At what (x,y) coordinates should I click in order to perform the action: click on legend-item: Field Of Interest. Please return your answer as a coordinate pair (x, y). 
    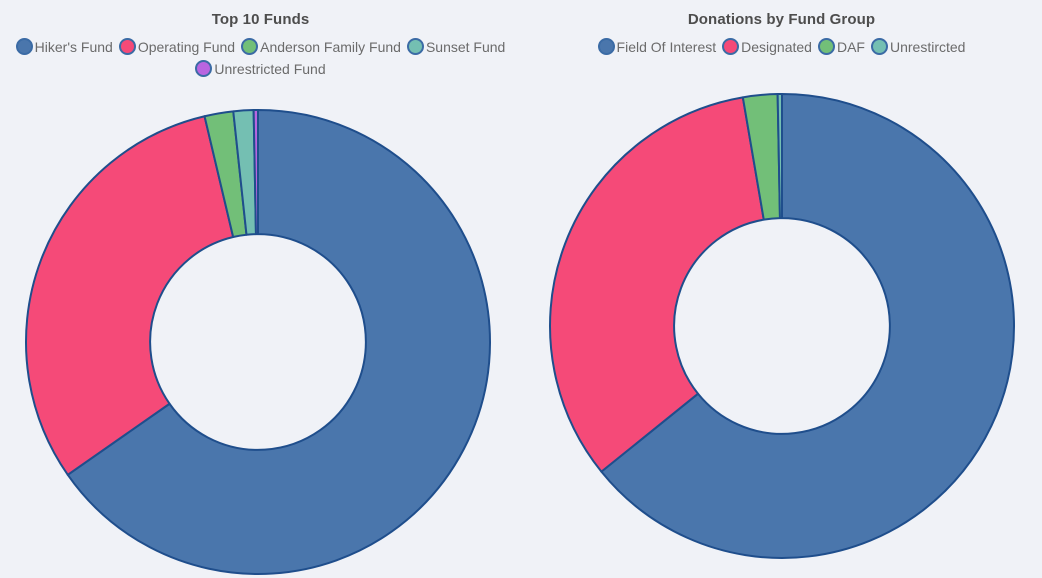
    Looking at the image, I should click on (657, 46).